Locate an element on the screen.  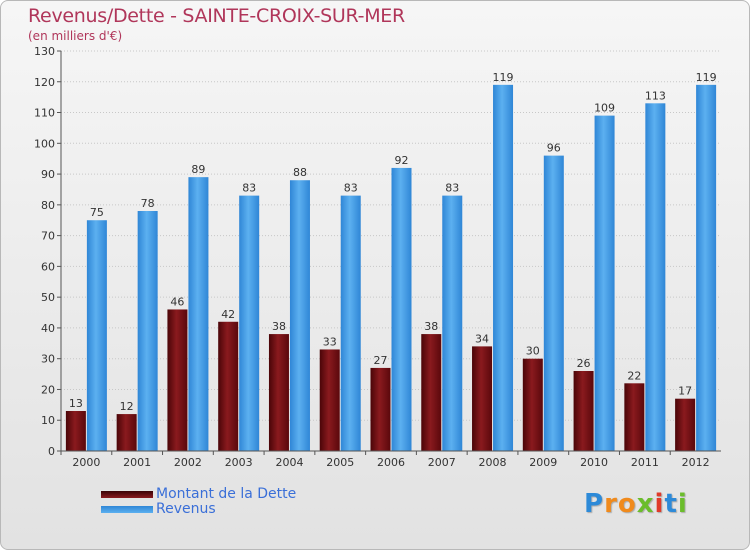
y-tick-label: 80 is located at coordinates (48, 205).